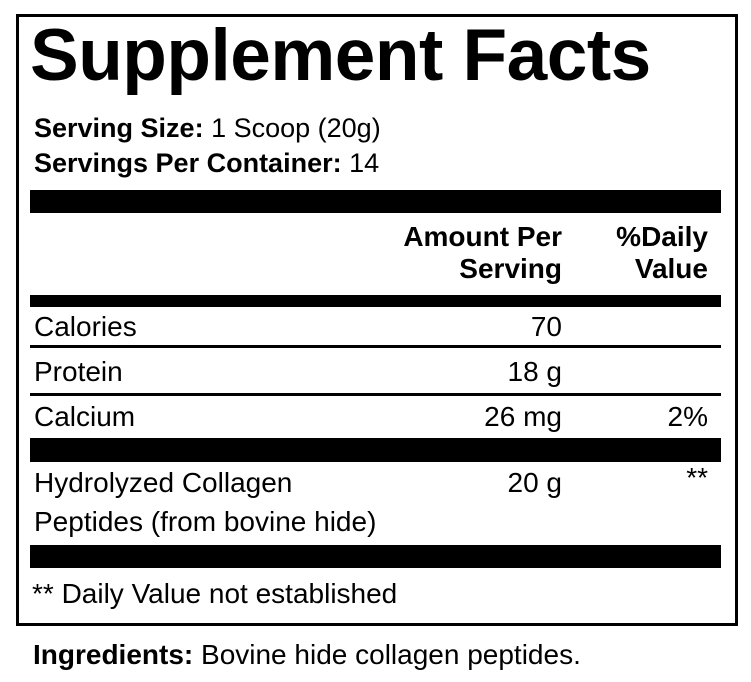 This screenshot has width=751, height=682. What do you see at coordinates (215, 593) in the screenshot?
I see `footnote: ** Daily Value not established` at bounding box center [215, 593].